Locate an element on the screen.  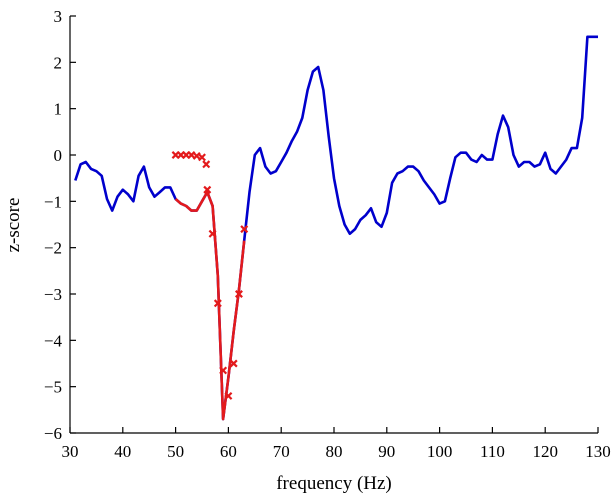
y-ticks: 3 2 1 0 −1 −2 −3 −4 −5 −6 is located at coordinates (60, 225).